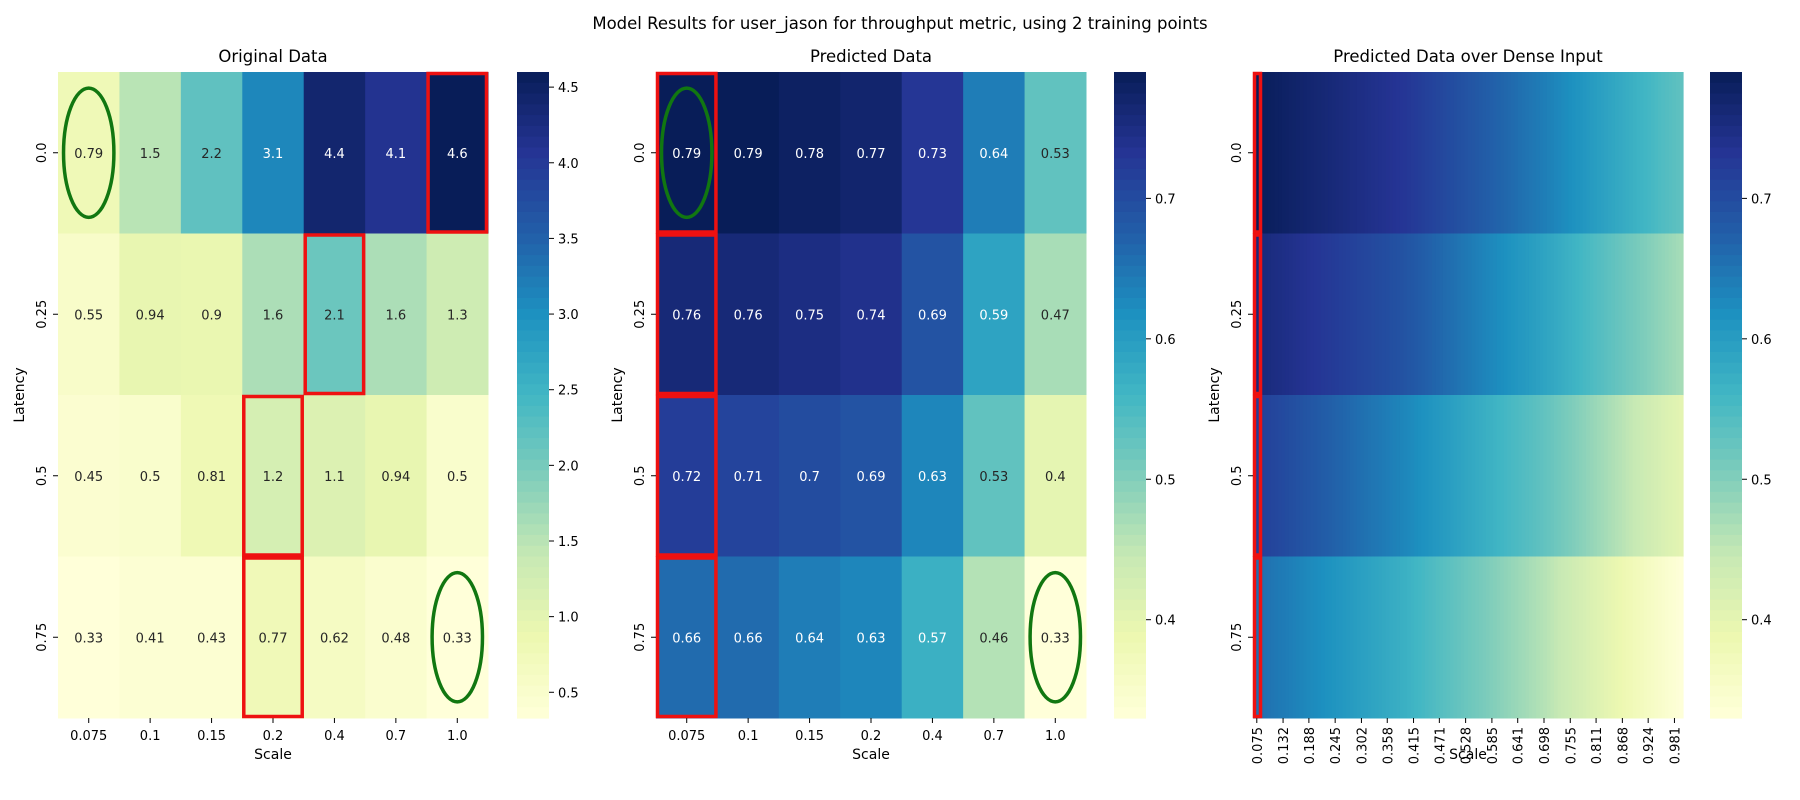  I want to click on cell-value-label: 0.66, so click(686, 638).